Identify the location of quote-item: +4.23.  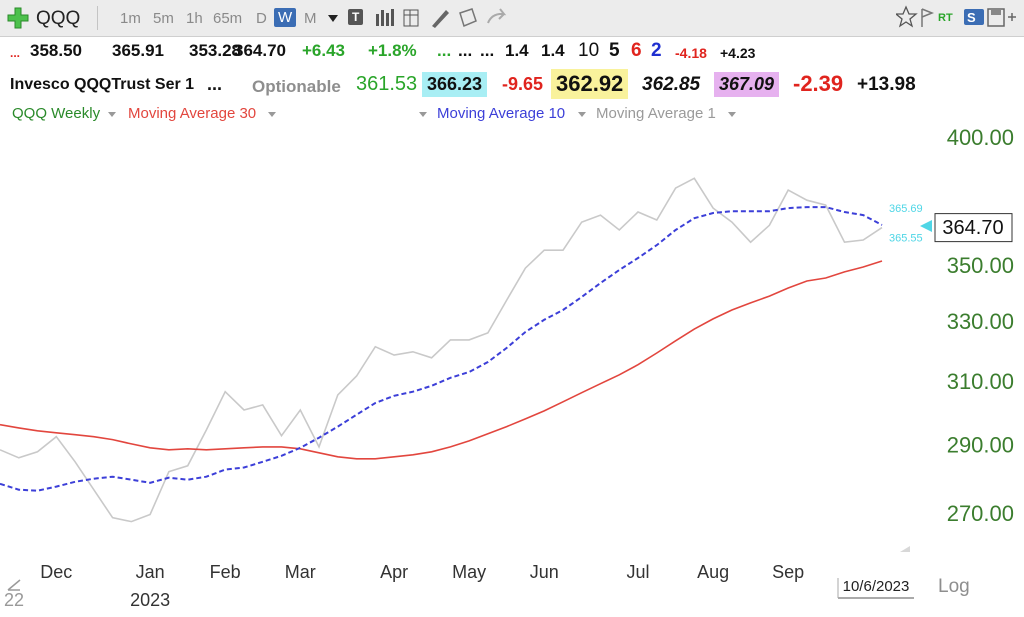
(738, 53).